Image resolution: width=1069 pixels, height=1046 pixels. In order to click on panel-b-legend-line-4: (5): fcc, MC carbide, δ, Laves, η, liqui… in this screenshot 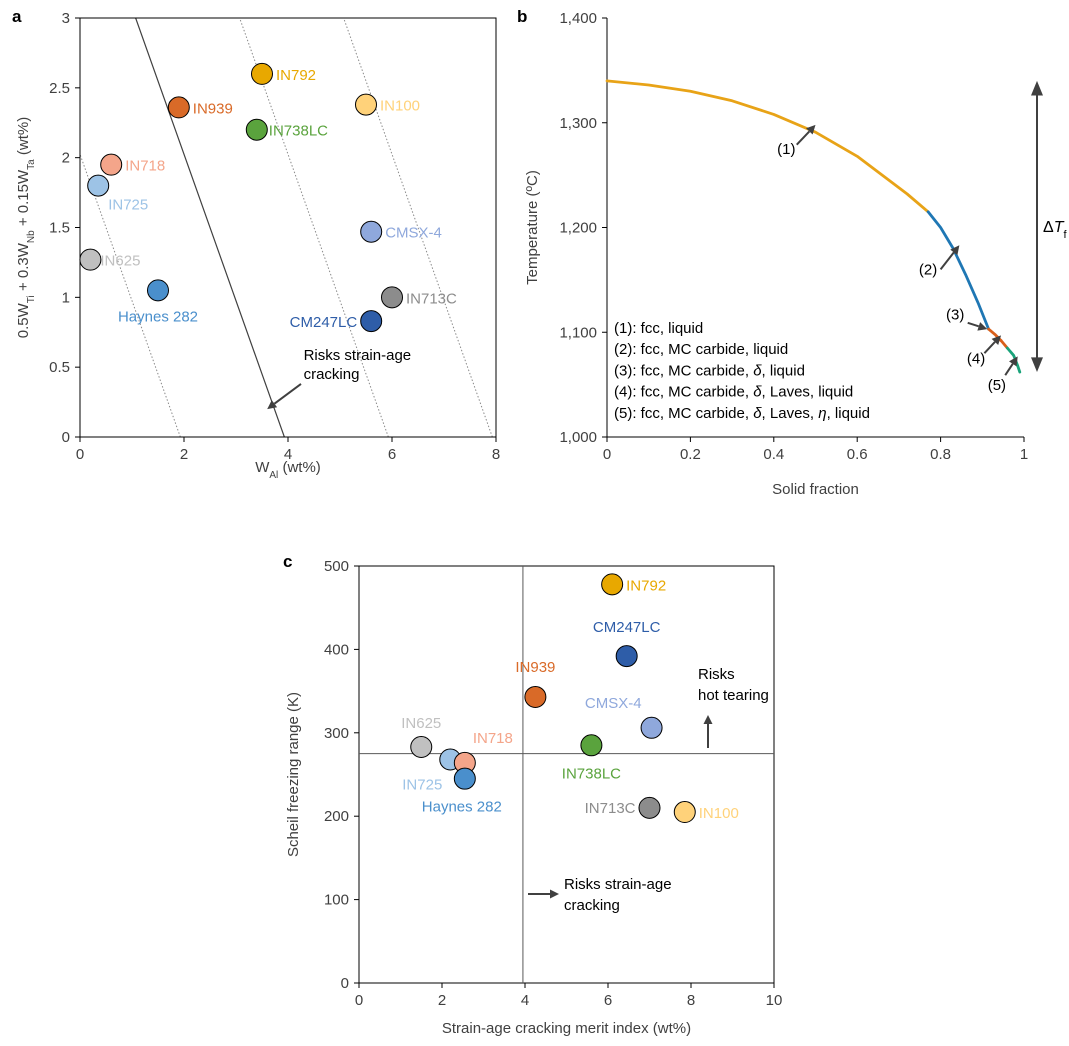, I will do `click(742, 413)`.